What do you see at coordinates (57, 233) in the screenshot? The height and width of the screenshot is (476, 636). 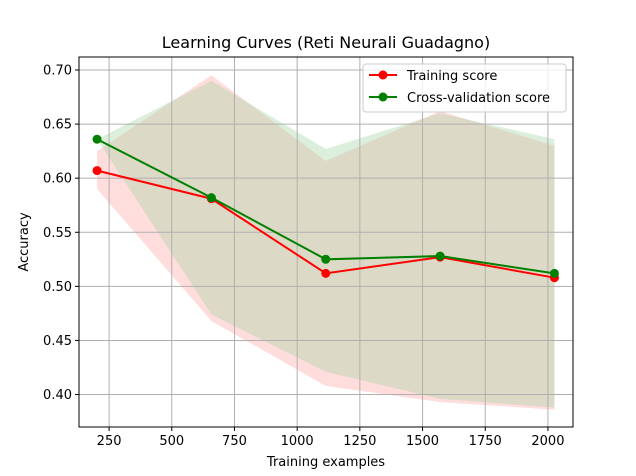 I see `y-tick-label: 0.55` at bounding box center [57, 233].